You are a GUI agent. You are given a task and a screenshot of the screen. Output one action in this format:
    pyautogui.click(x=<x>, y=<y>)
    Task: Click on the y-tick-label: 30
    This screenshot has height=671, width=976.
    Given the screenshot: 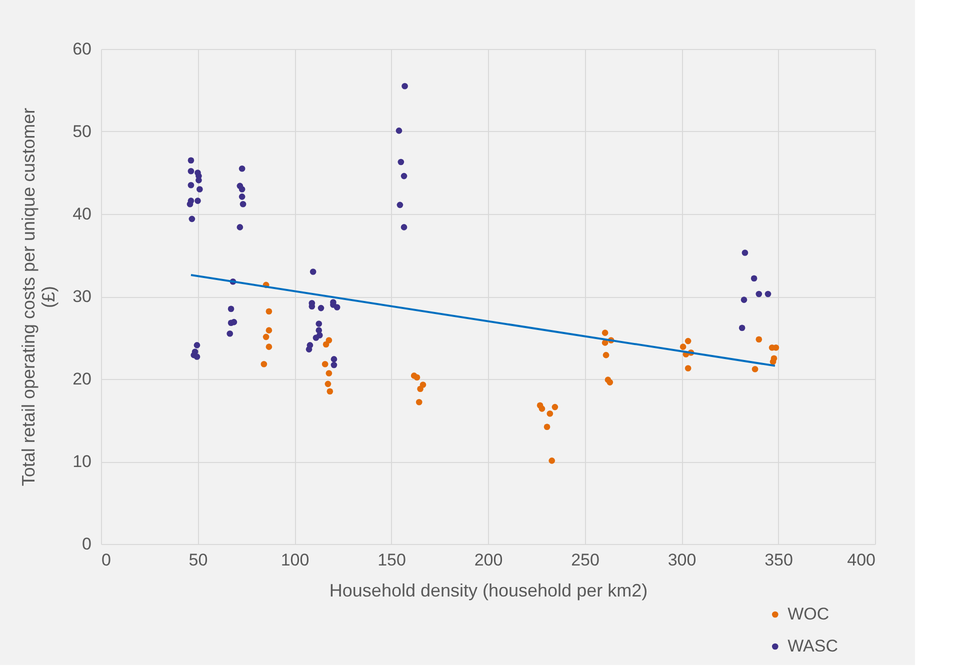 What is the action you would take?
    pyautogui.click(x=82, y=296)
    